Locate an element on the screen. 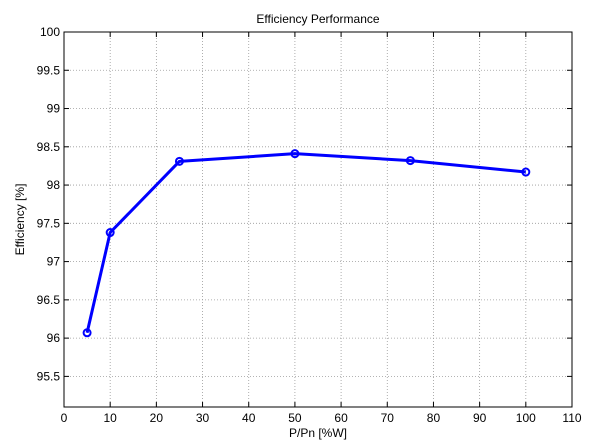  y-tick-label: 99 is located at coordinates (54, 109).